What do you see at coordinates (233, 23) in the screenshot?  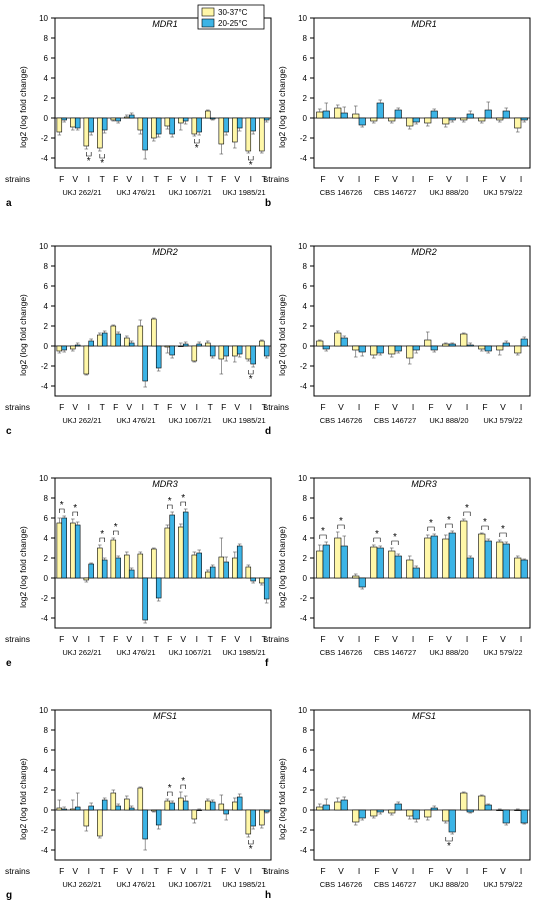 I see `legend-label: 20-25°C` at bounding box center [233, 23].